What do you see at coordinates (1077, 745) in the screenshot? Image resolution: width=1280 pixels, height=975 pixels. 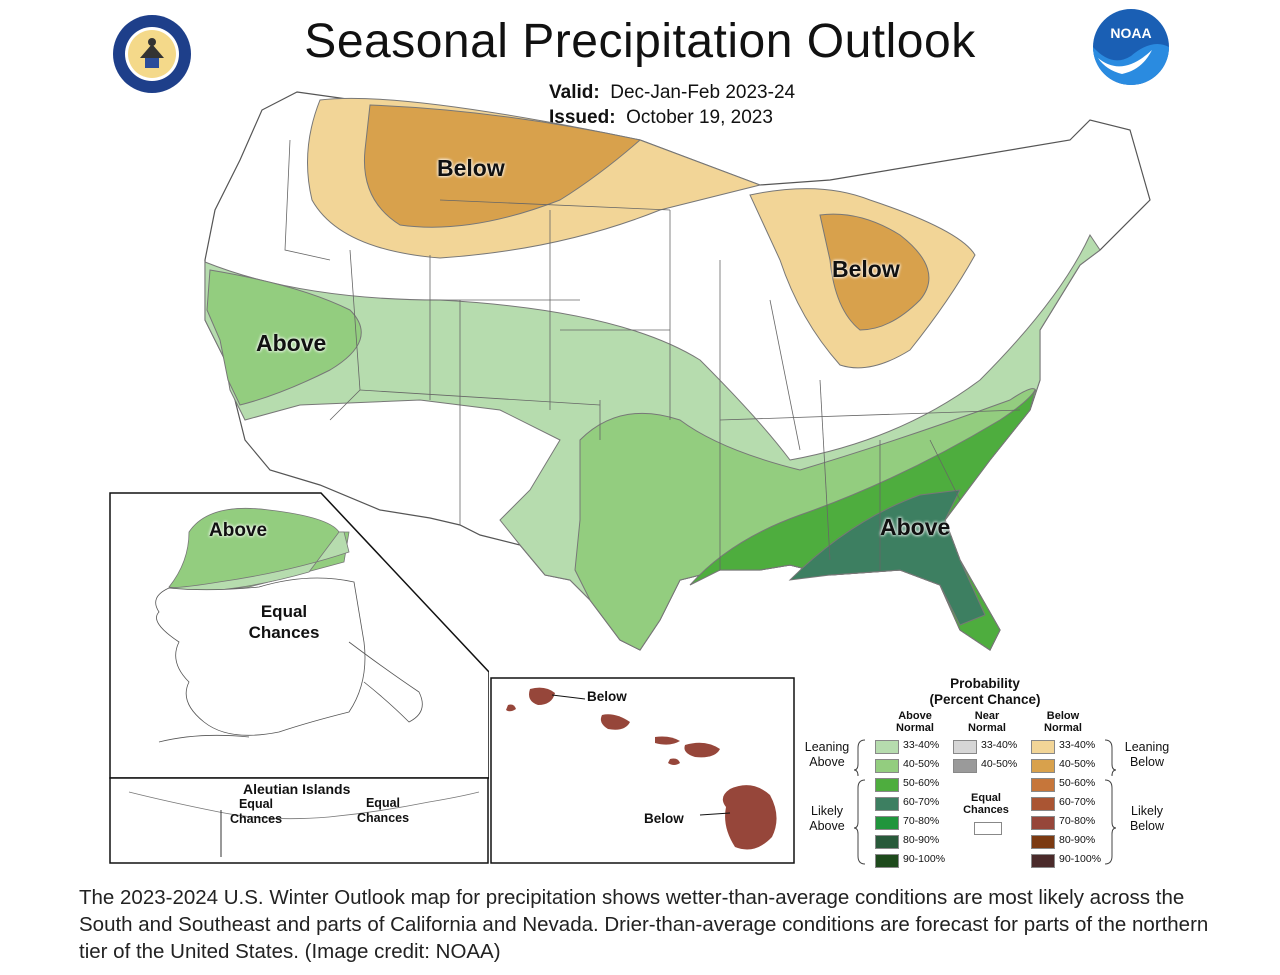 I see `legend-below-swatch-label: 33-40%` at bounding box center [1077, 745].